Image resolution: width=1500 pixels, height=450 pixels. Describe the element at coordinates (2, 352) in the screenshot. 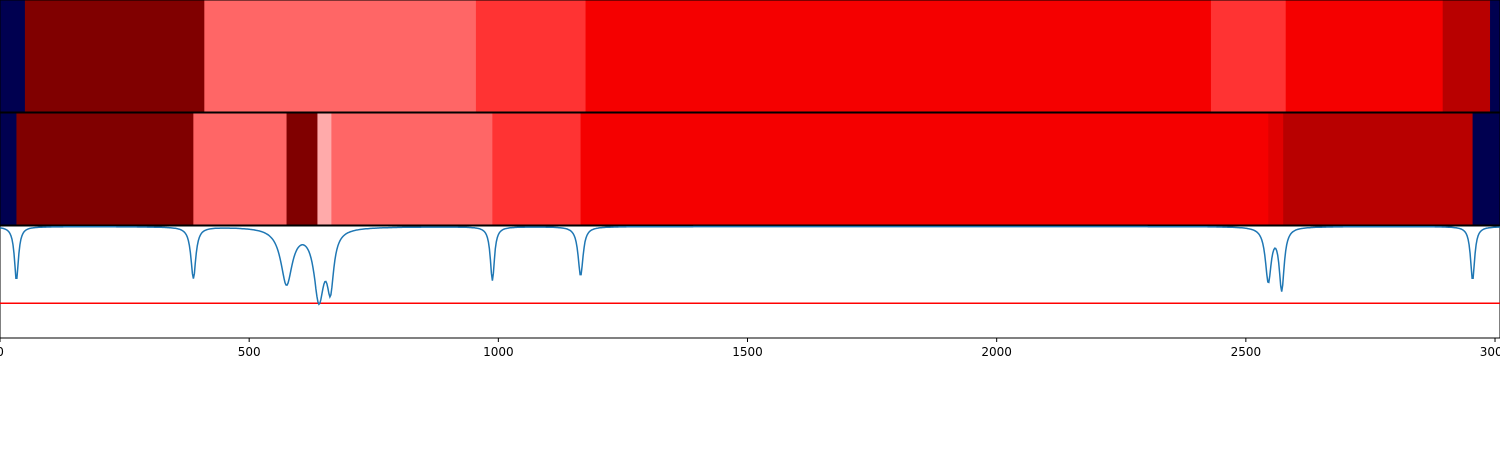

I see `x-tick-label-0: 0` at that location.